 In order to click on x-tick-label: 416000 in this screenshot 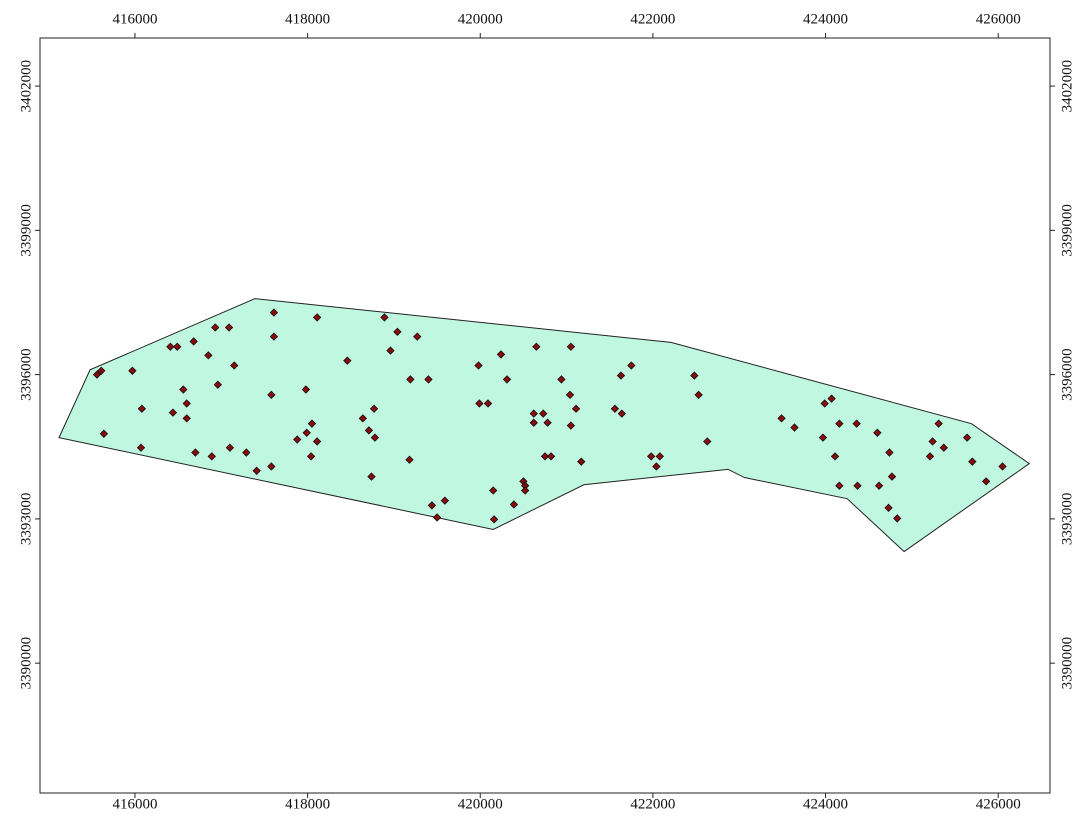, I will do `click(134, 804)`.